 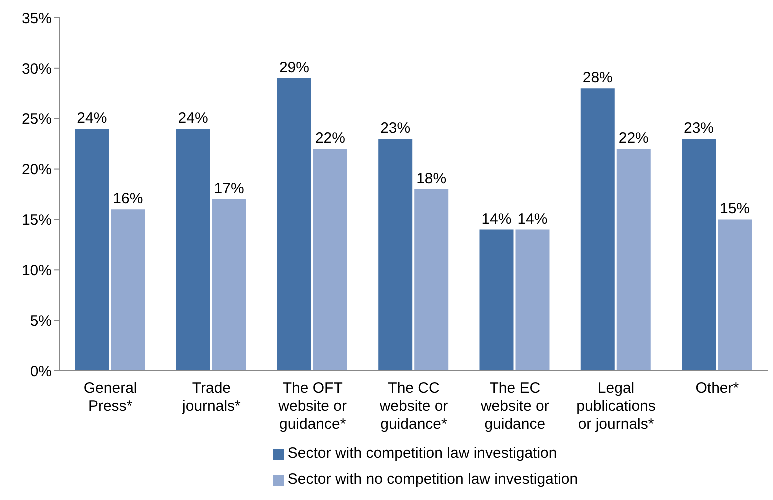 What do you see at coordinates (41, 371) in the screenshot?
I see `y-tick-label: 0%` at bounding box center [41, 371].